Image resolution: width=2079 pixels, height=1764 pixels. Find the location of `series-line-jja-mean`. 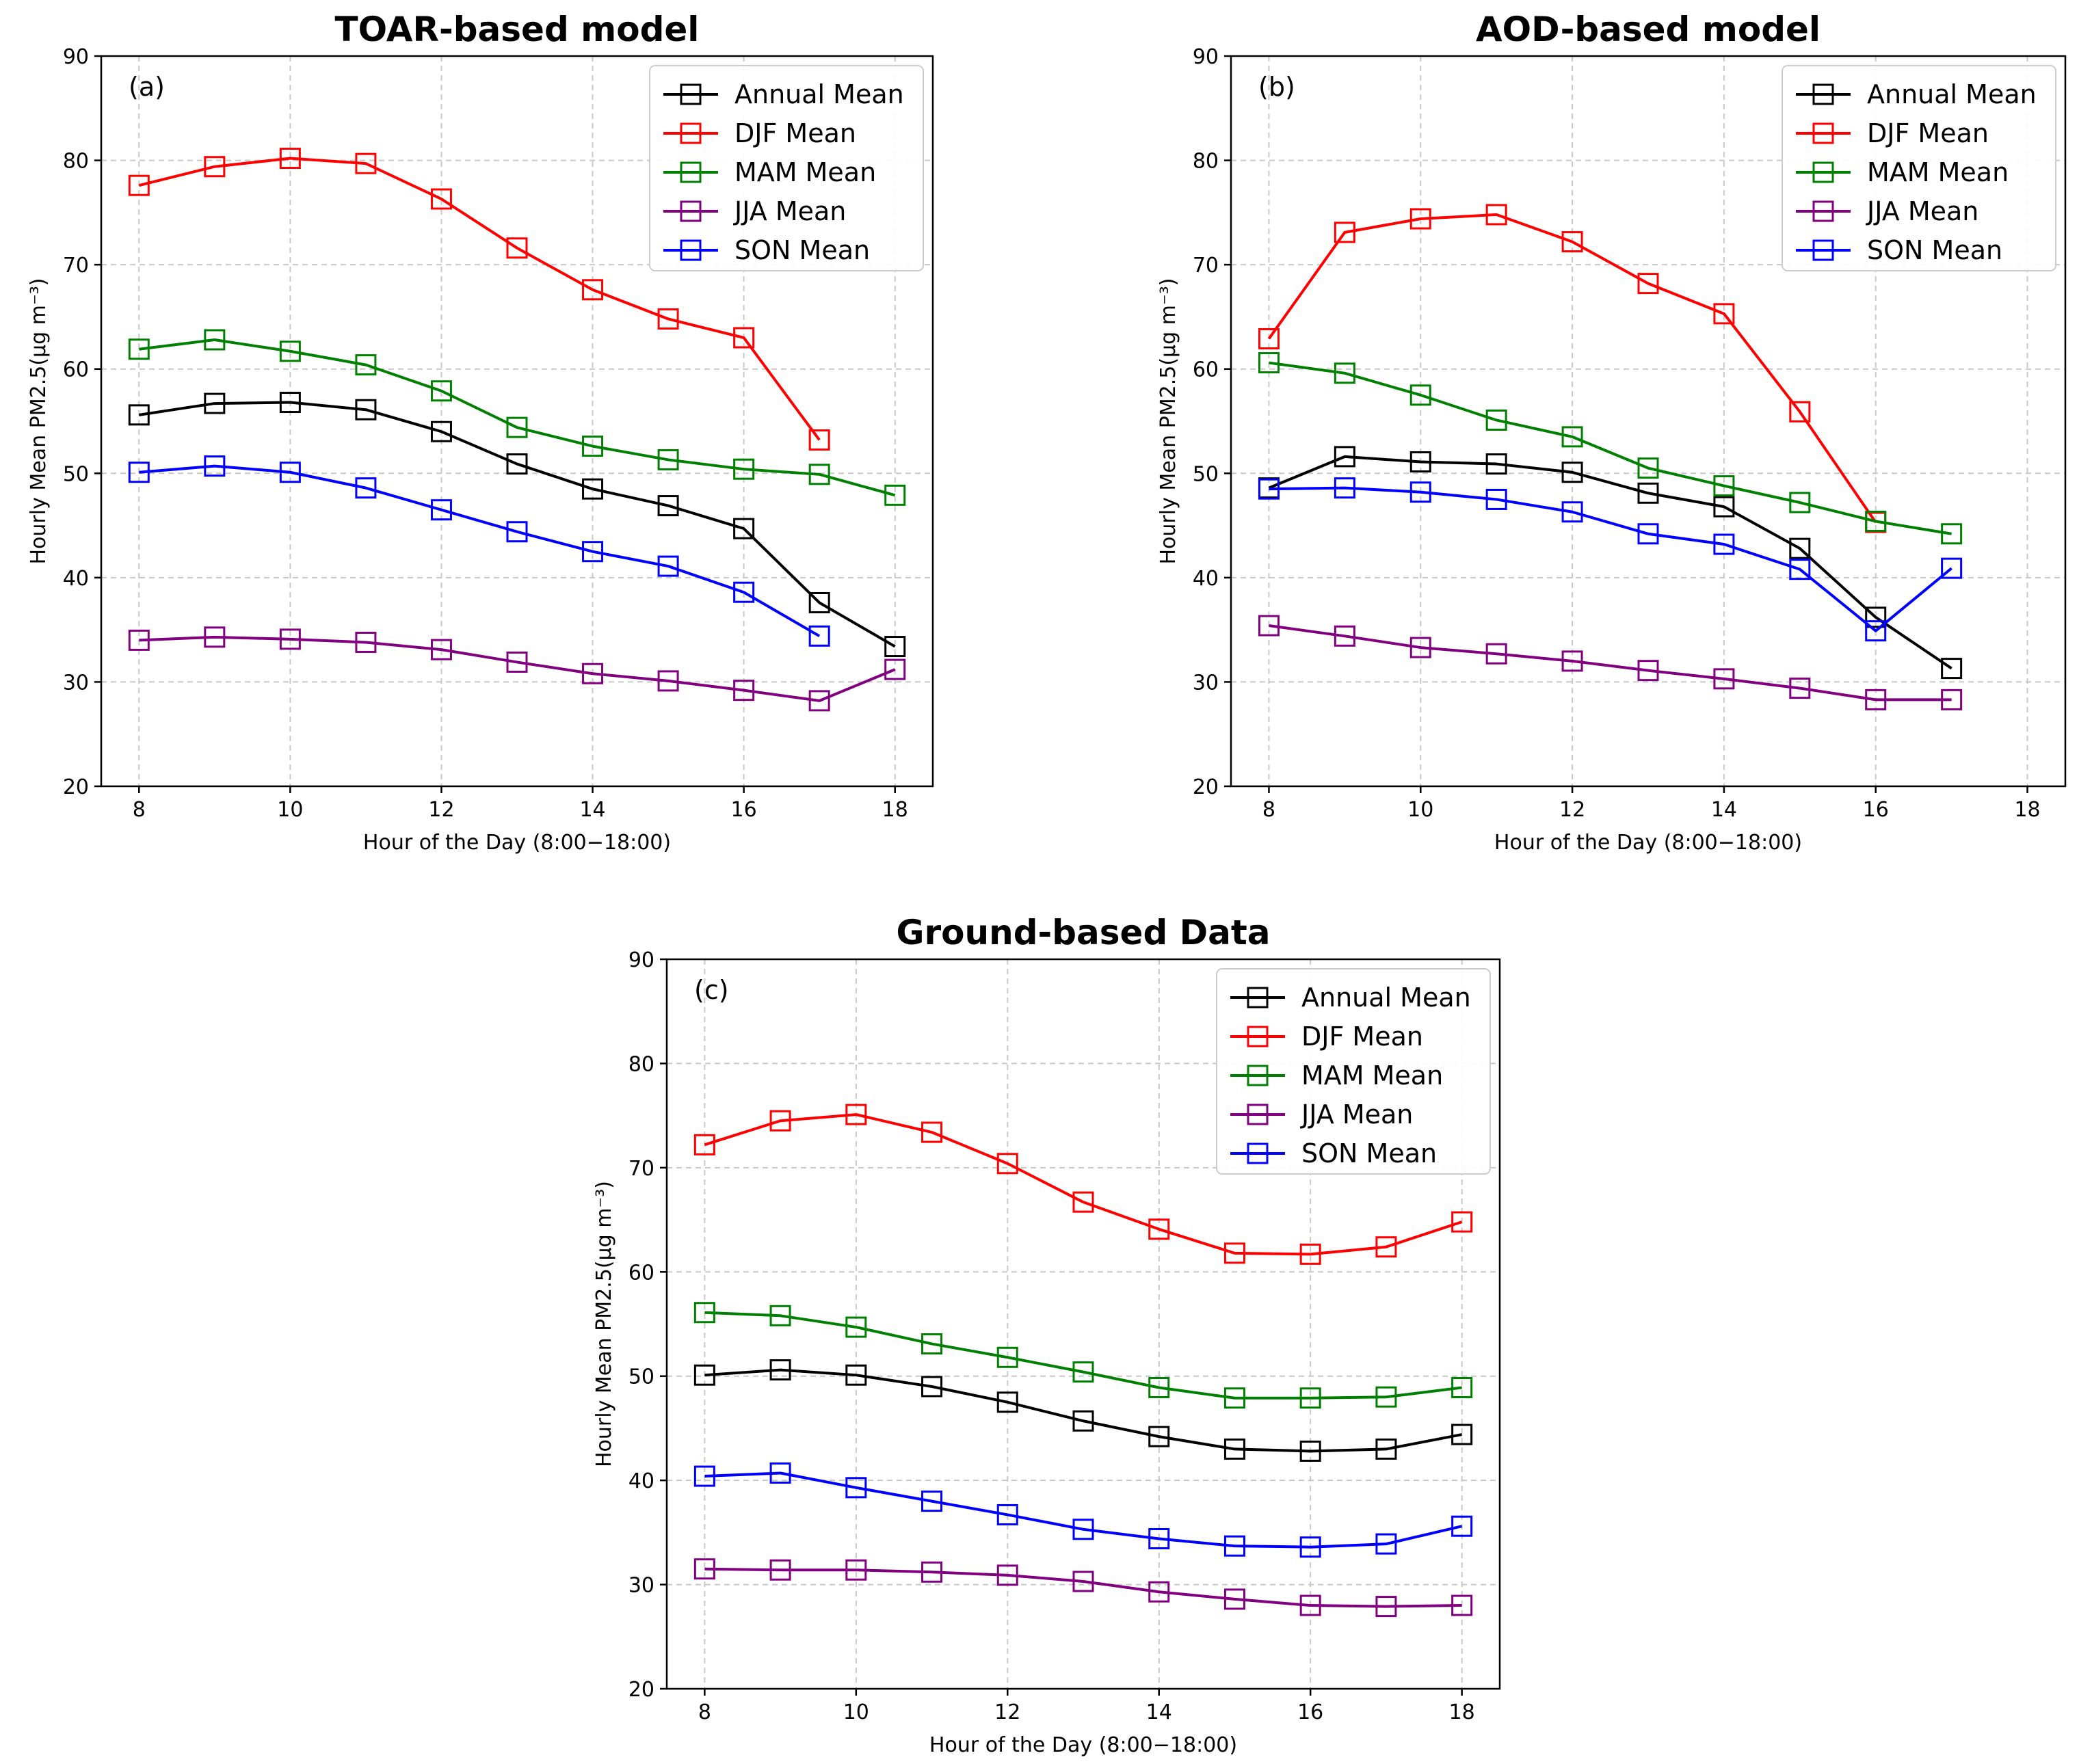

series-line-jja-mean is located at coordinates (1083, 1587).